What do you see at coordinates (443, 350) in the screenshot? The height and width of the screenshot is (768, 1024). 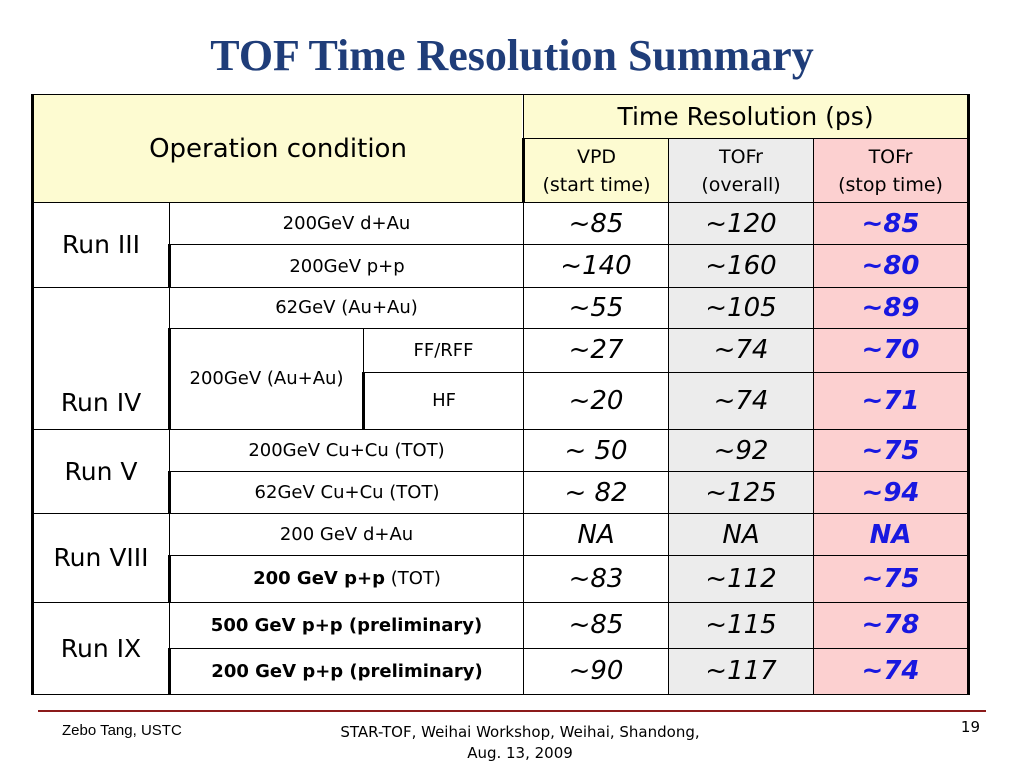 I see `condition-subcell: FF/RFF` at bounding box center [443, 350].